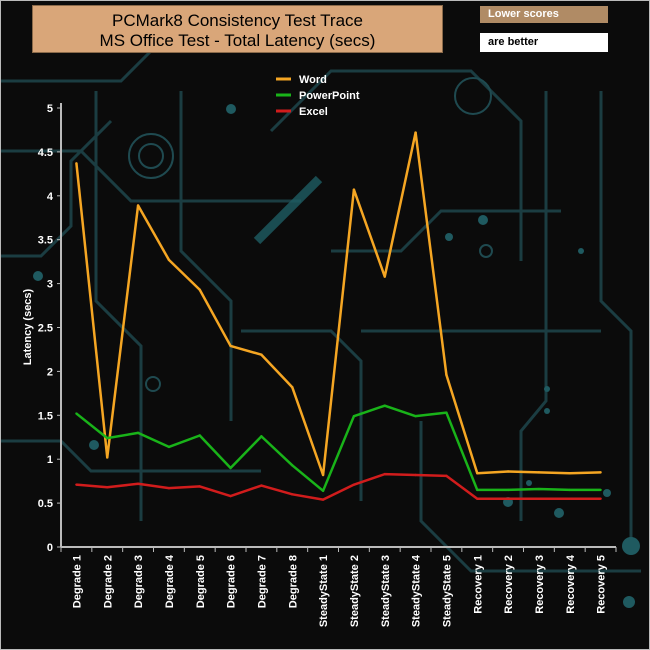 Image resolution: width=650 pixels, height=650 pixels. What do you see at coordinates (28, 326) in the screenshot?
I see `y-axis-title: Latency (secs)` at bounding box center [28, 326].